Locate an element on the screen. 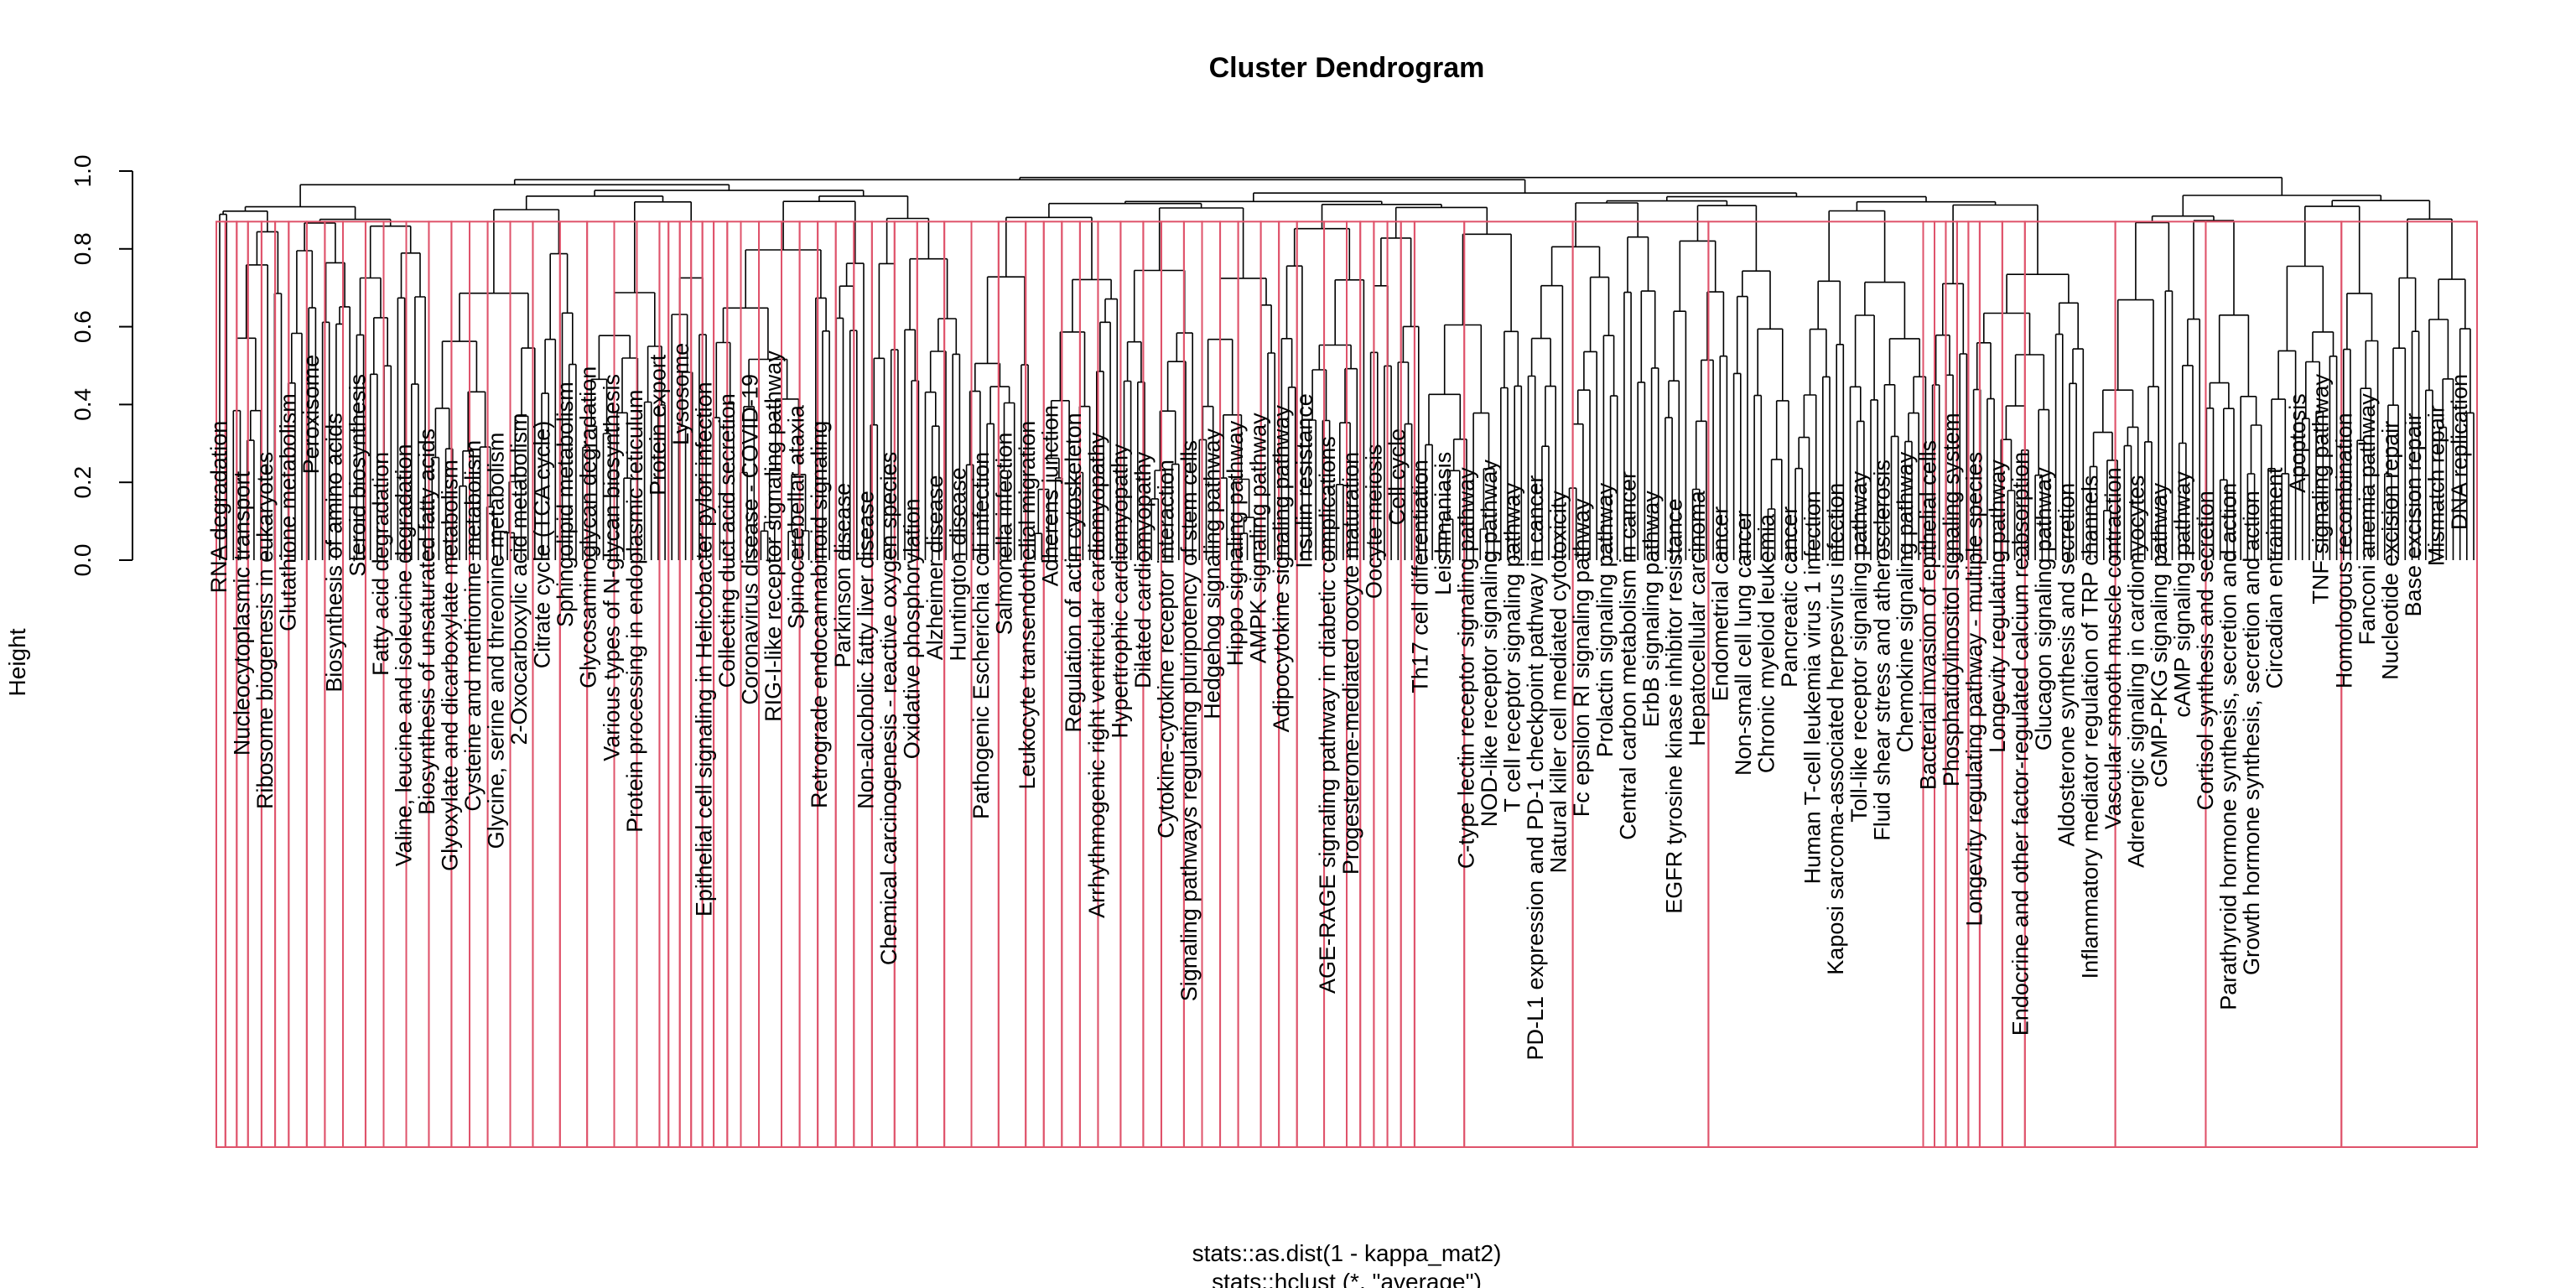  leaf-label: Glutathione metabolism is located at coordinates (288, 512).